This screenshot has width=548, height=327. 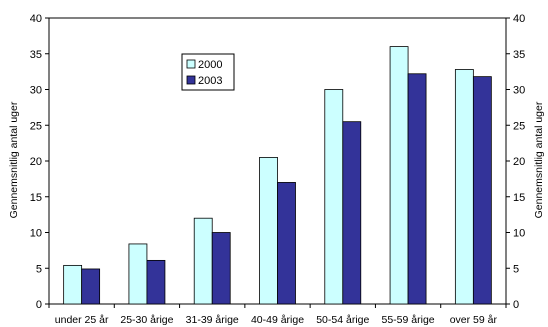 I want to click on right-y-axis: 0 5 10 15 20 25 30 35 40, so click(x=515, y=162).